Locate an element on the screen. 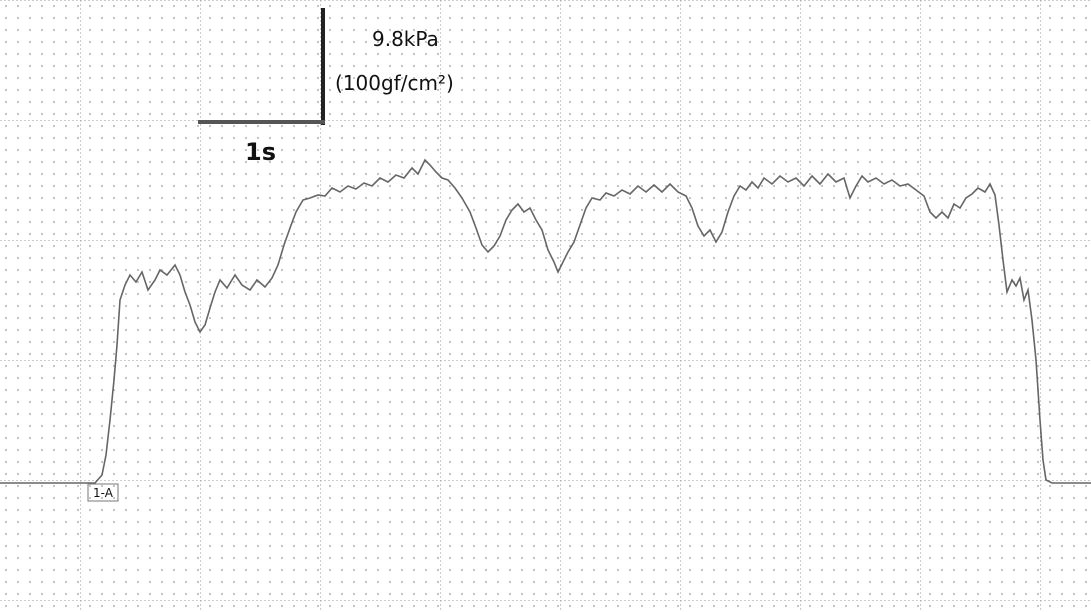 The width and height of the screenshot is (1091, 612). marker-label: 1-A is located at coordinates (103, 493).